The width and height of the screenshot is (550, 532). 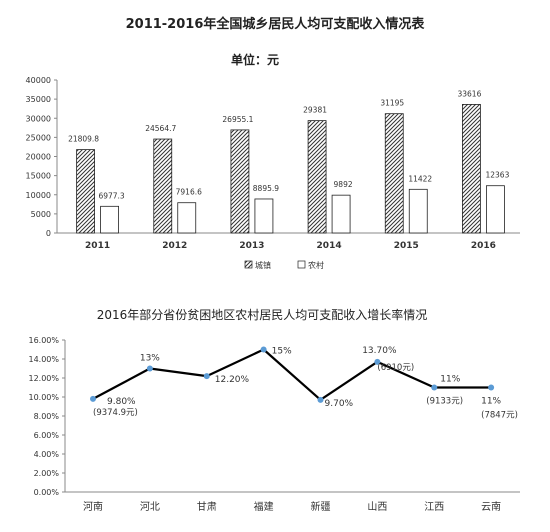 I want to click on bar-urban-value-label: 26955.1, so click(x=237, y=119).